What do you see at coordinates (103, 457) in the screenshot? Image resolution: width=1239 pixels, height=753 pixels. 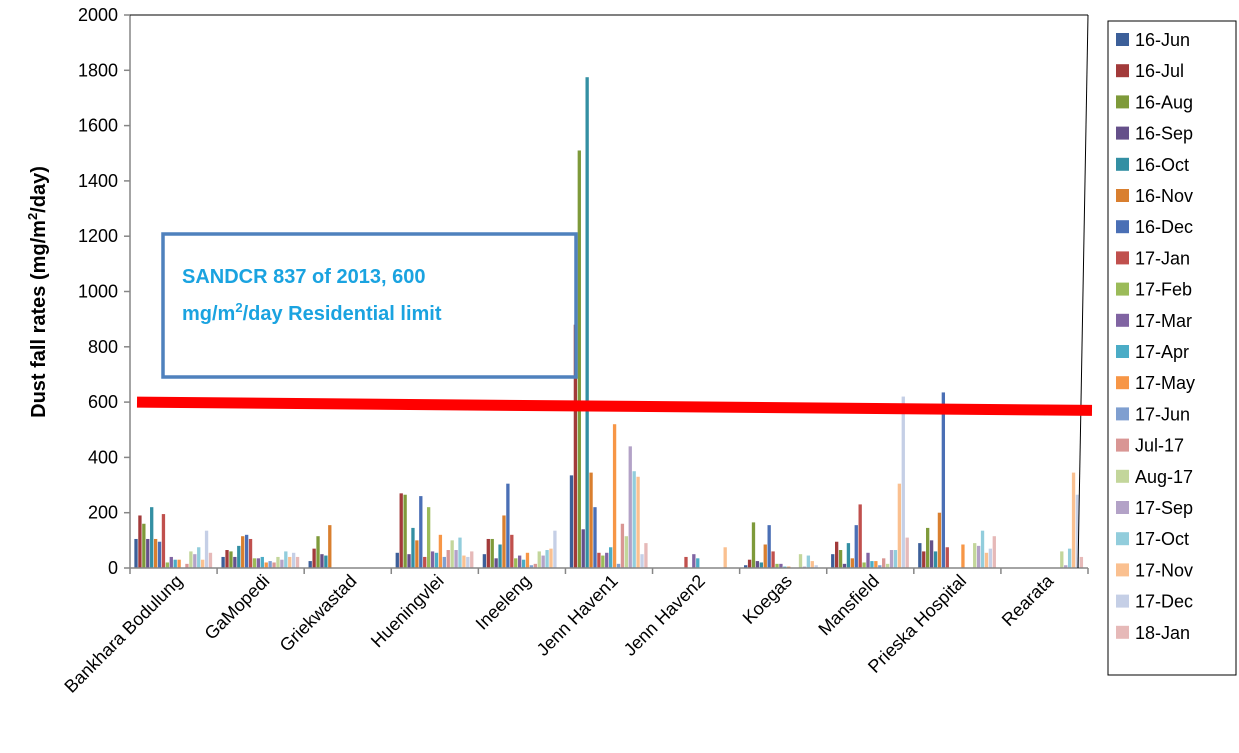 I see `y-tick-label: 400` at bounding box center [103, 457].